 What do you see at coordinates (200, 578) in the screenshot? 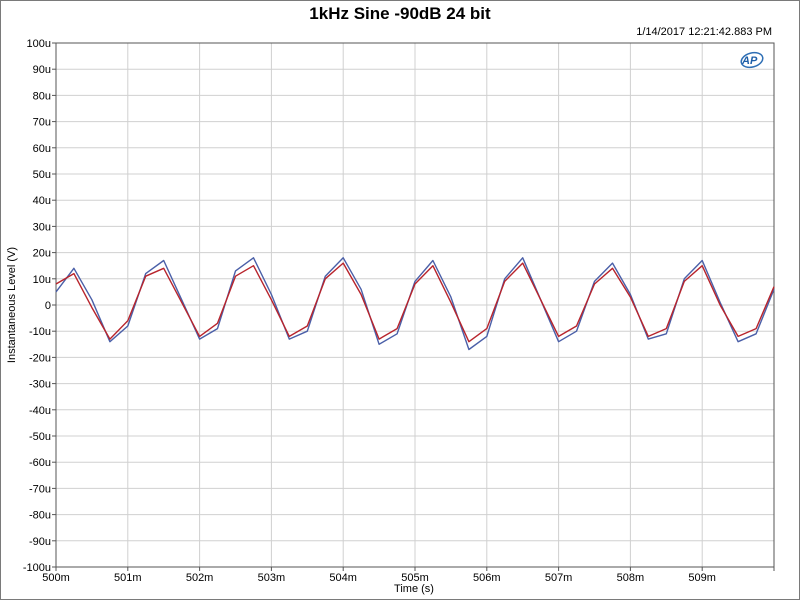
I see `x-tick-label: 502m` at bounding box center [200, 578].